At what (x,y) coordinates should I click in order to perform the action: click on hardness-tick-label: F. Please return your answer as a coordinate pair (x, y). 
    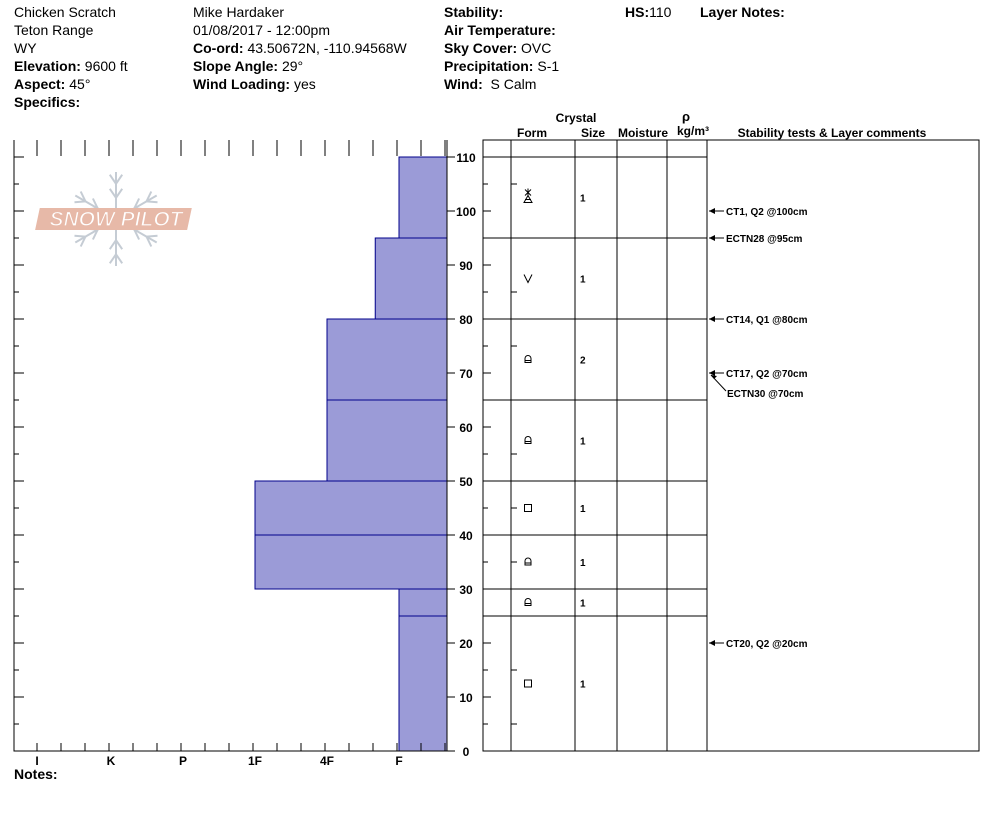
    Looking at the image, I should click on (398, 761).